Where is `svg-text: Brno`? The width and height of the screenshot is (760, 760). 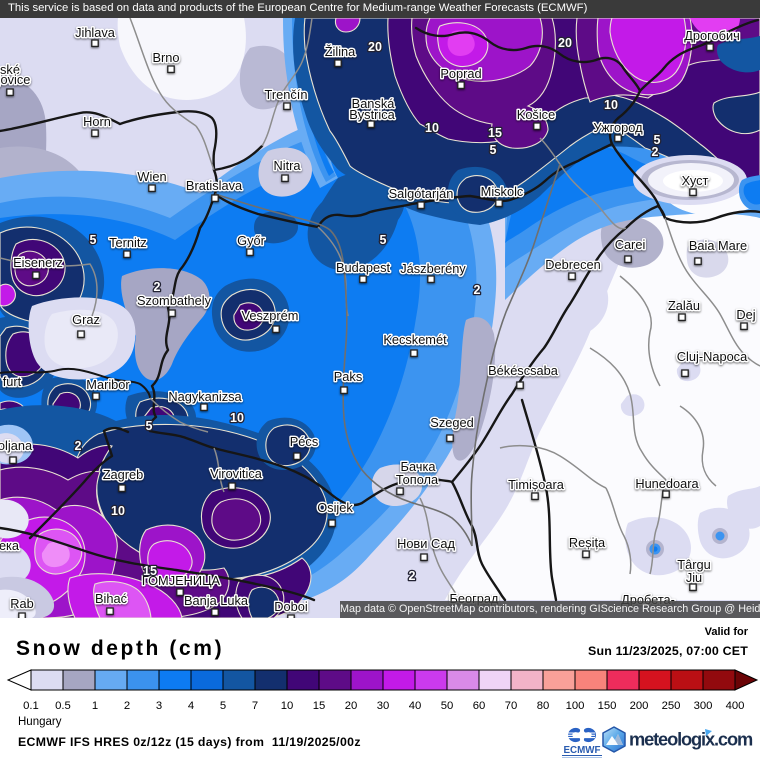
svg-text: Brno is located at coordinates (165, 57).